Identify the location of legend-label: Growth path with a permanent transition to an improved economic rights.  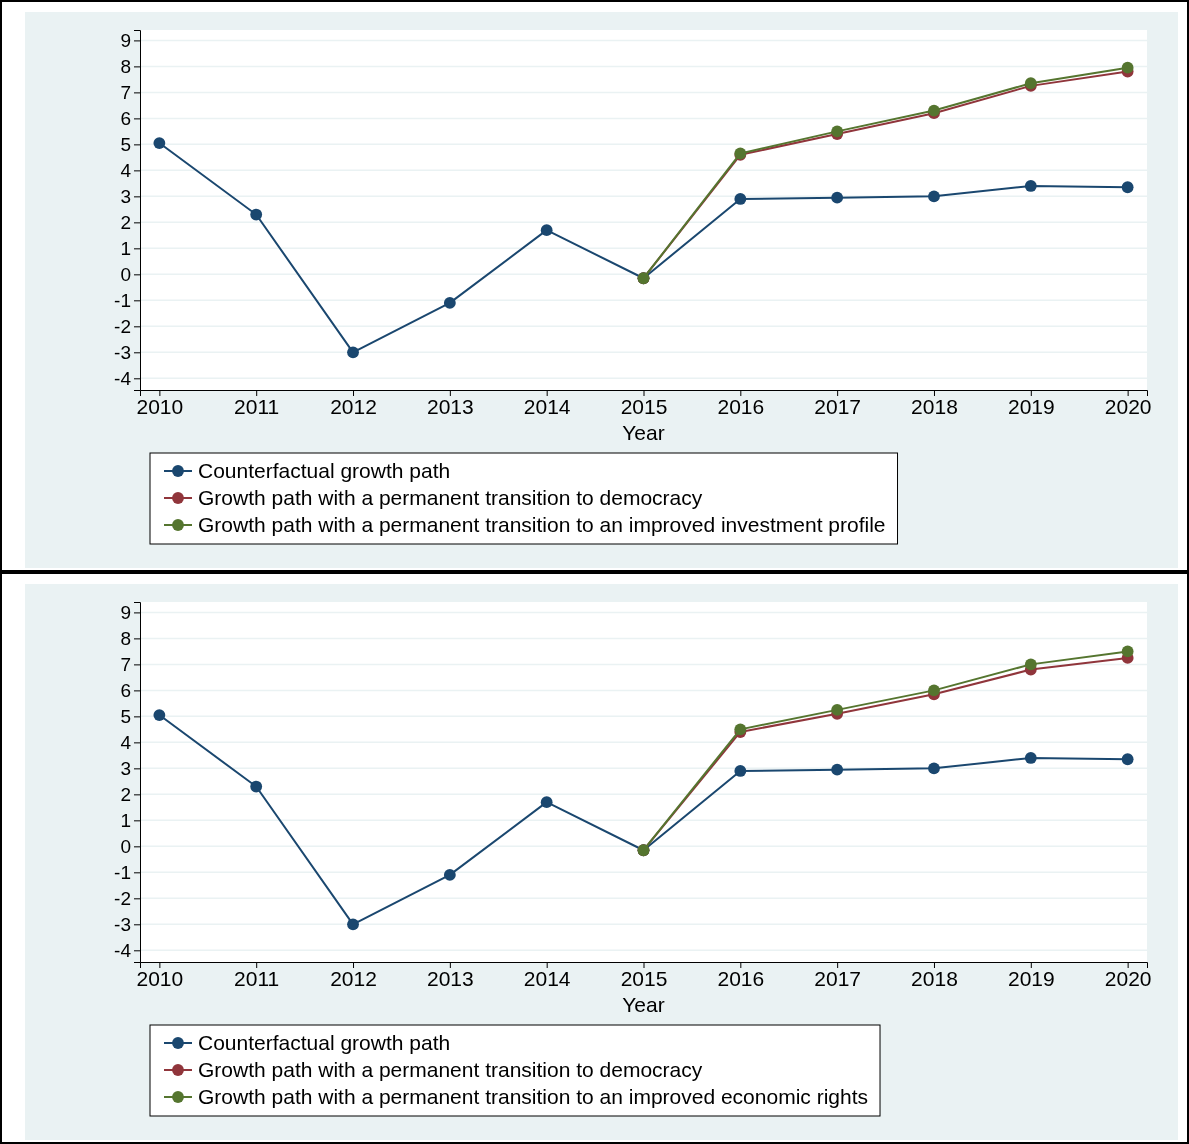
(533, 1096).